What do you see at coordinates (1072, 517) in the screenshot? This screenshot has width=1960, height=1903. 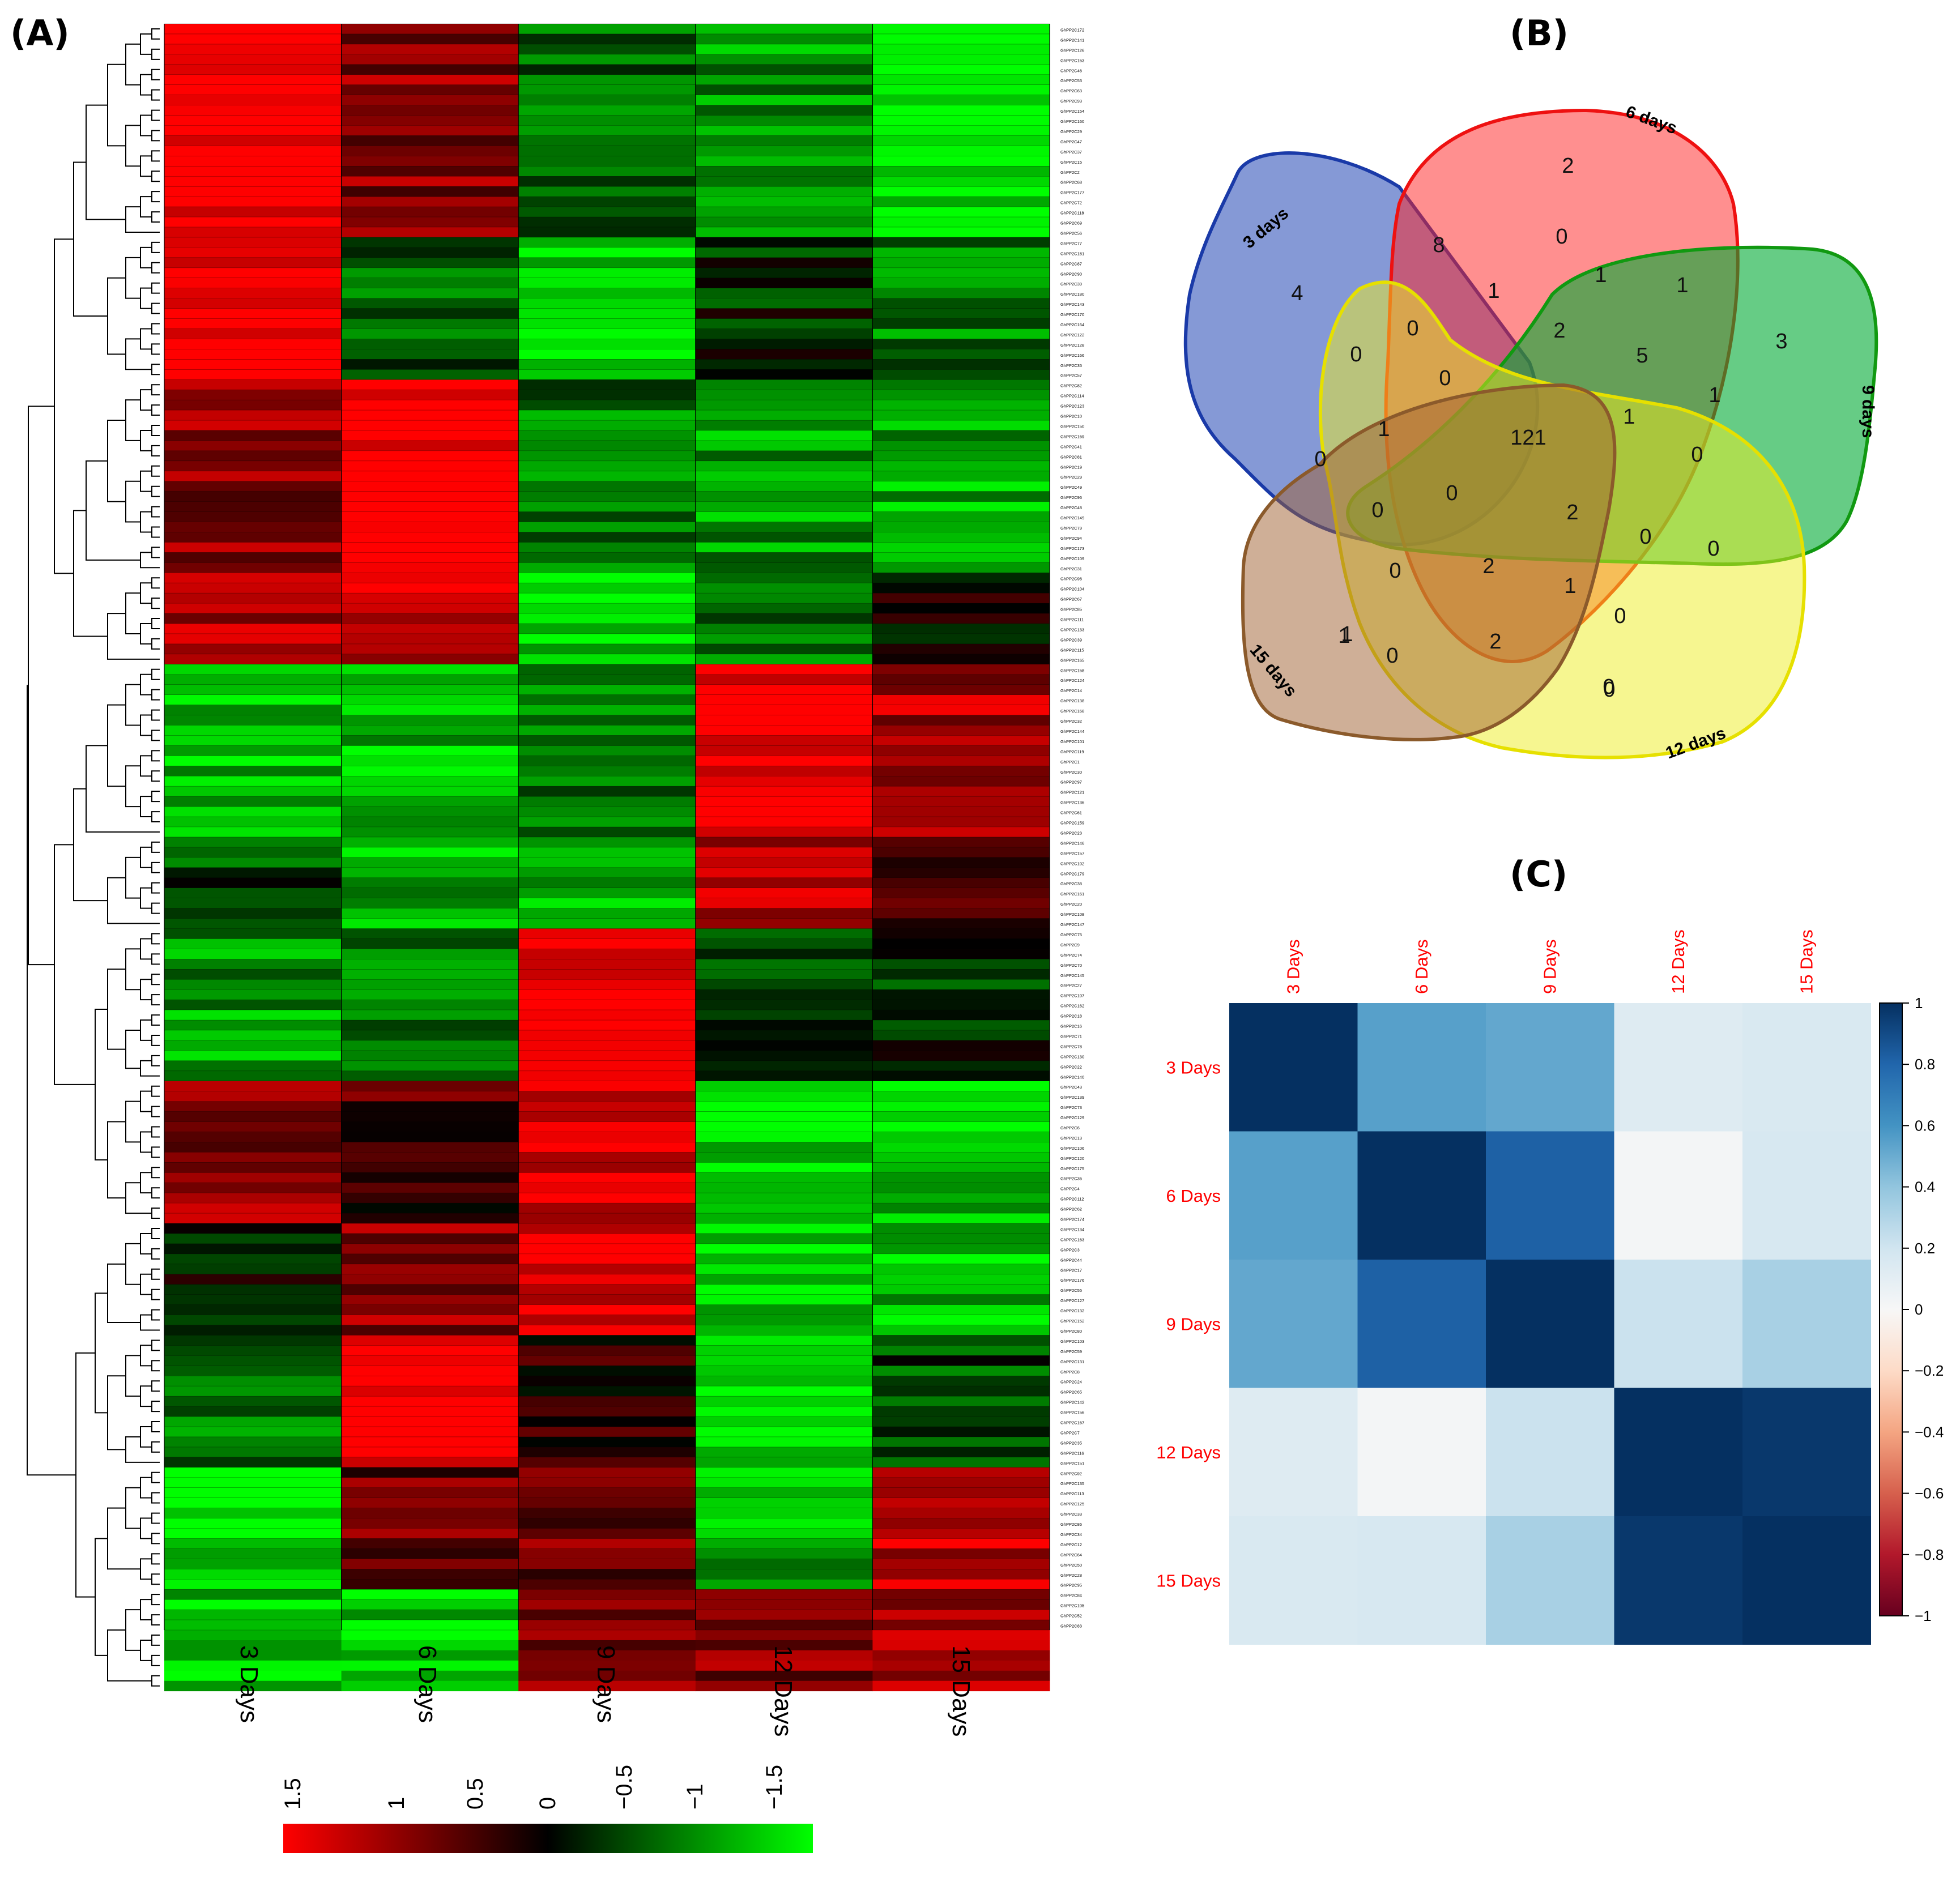 I see `gene-label: GhPP2C149` at bounding box center [1072, 517].